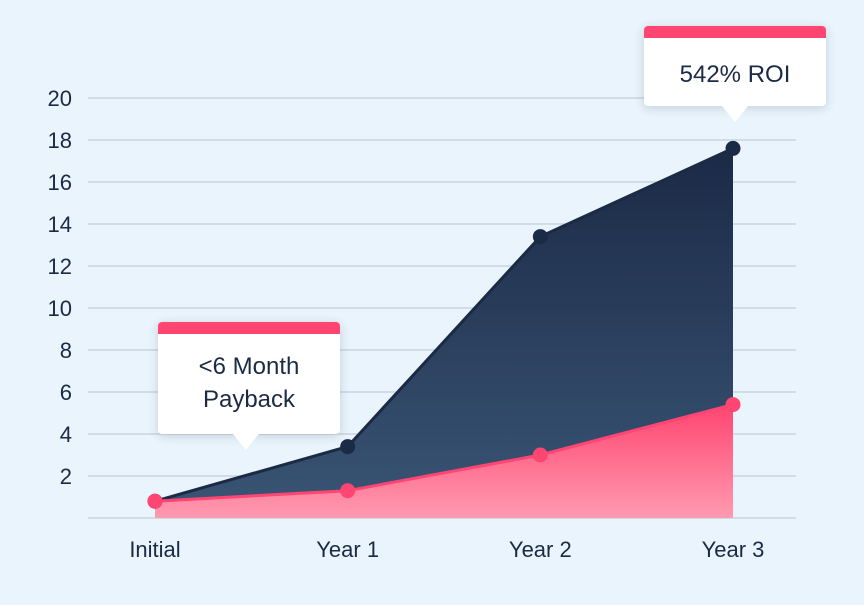 Image resolution: width=864 pixels, height=605 pixels. What do you see at coordinates (60, 266) in the screenshot?
I see `y-tick-label: 12` at bounding box center [60, 266].